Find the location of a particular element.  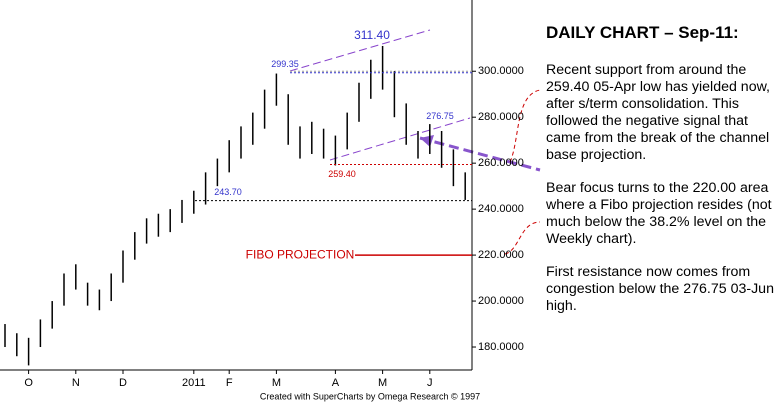

channel-top is located at coordinates (360, 50).